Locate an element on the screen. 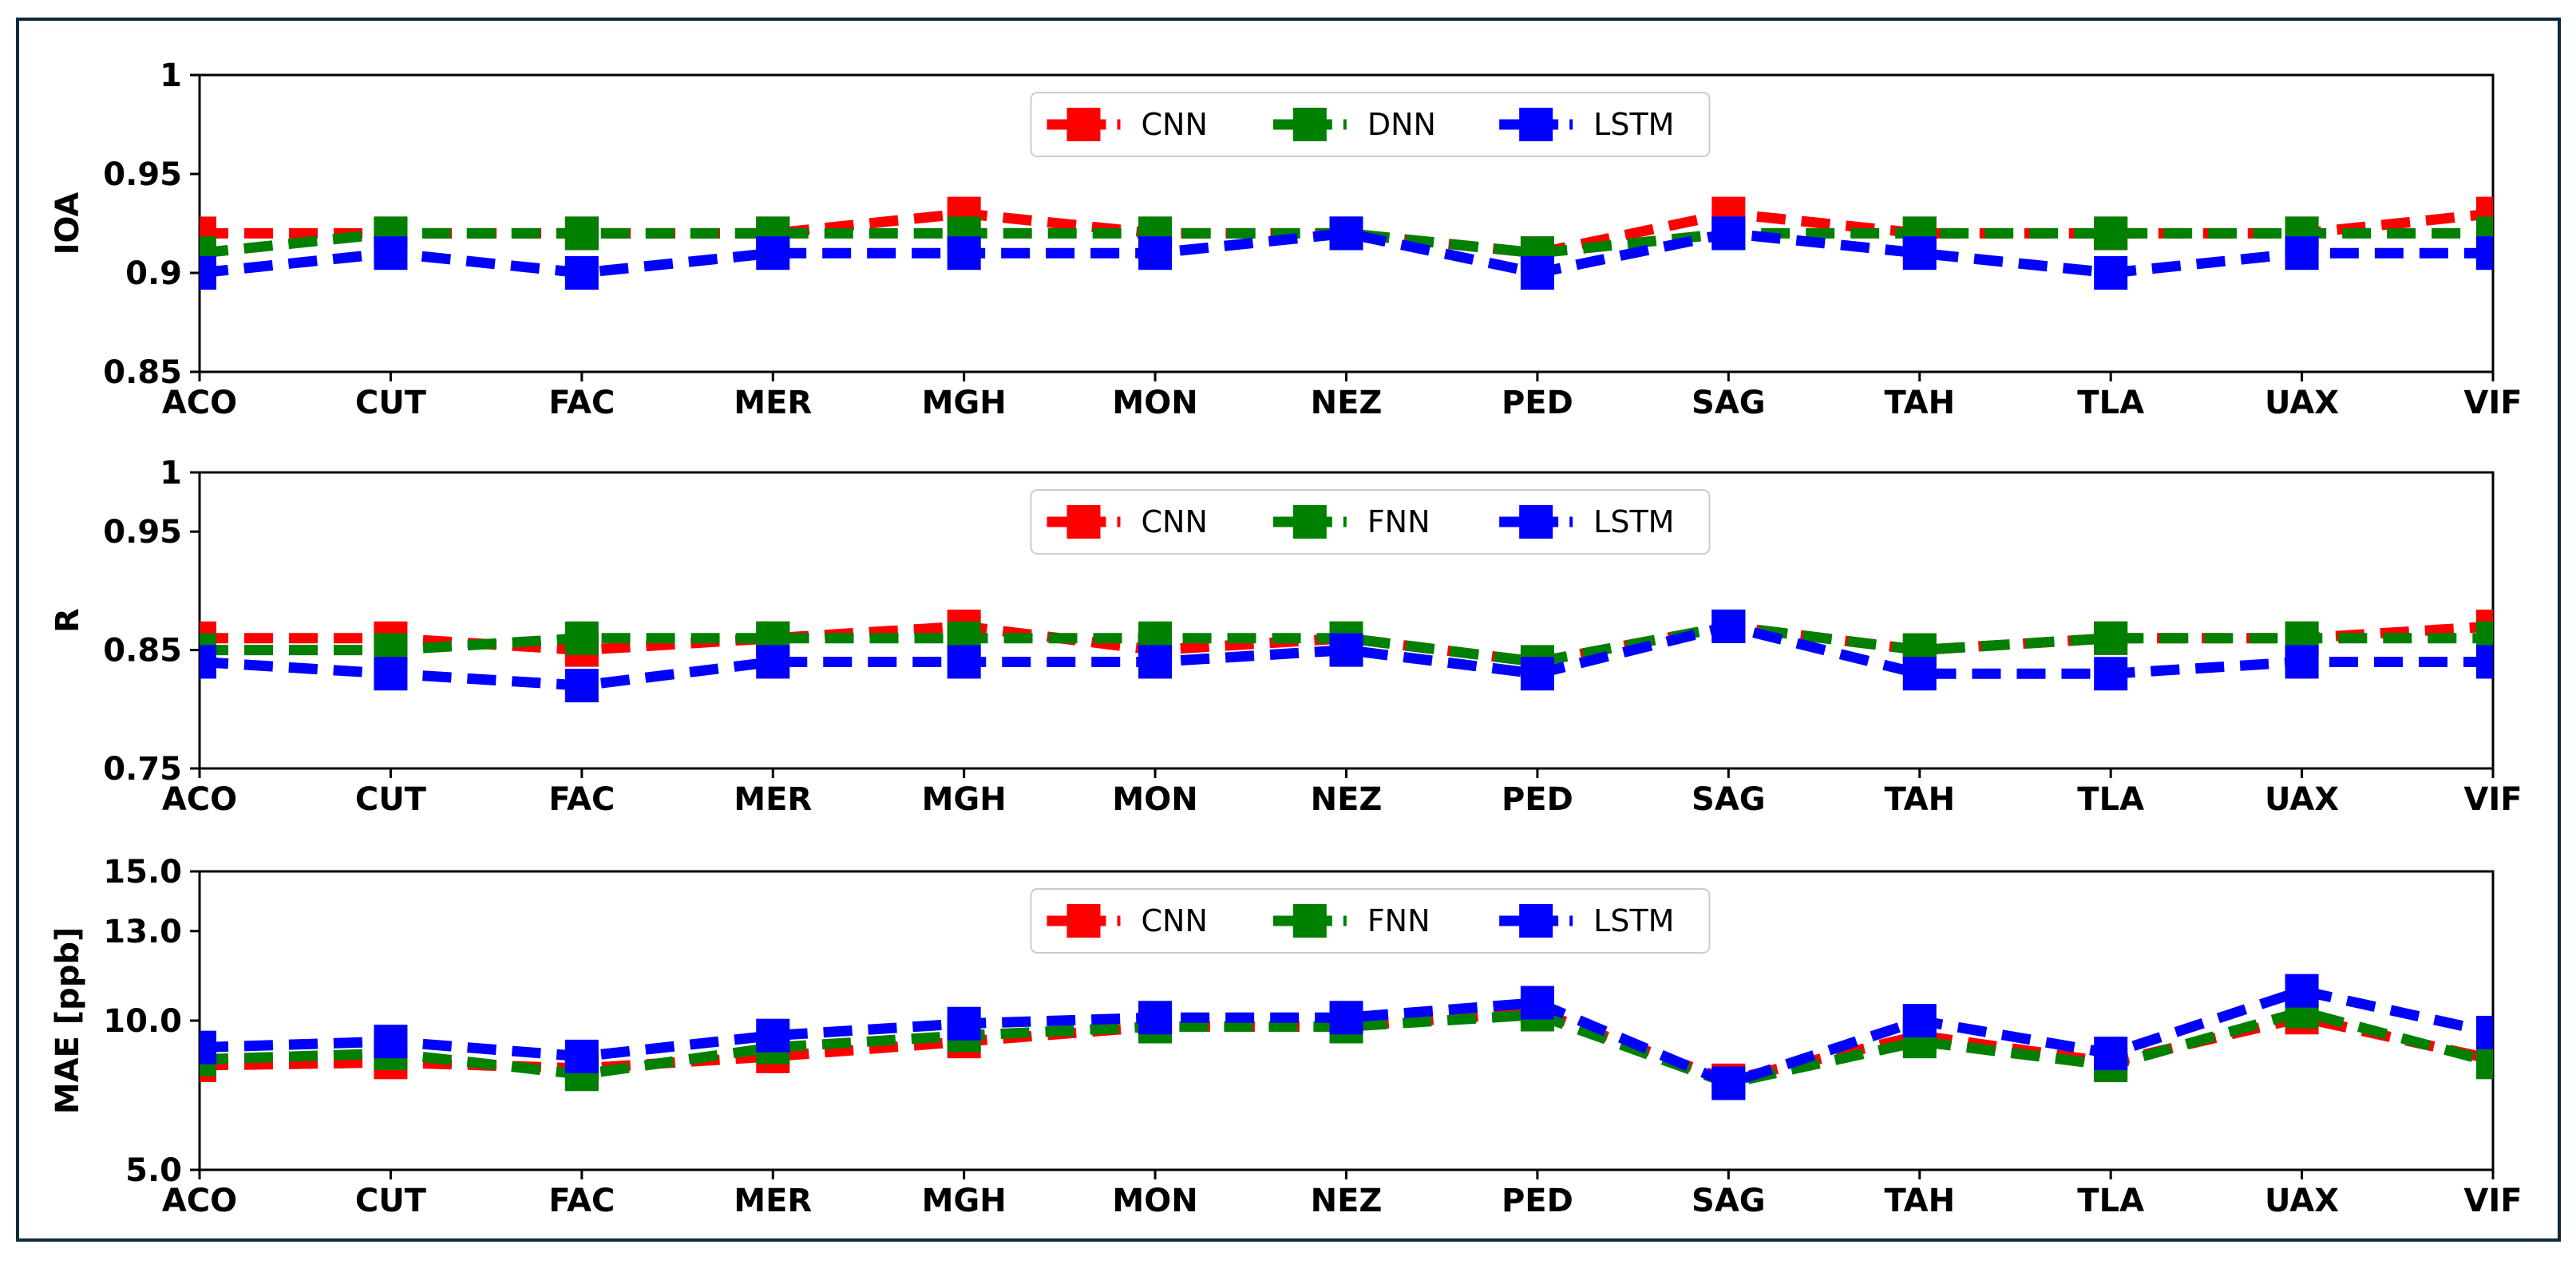 Image resolution: width=2576 pixels, height=1264 pixels. legend: CNN FNN LSTM is located at coordinates (1370, 921).